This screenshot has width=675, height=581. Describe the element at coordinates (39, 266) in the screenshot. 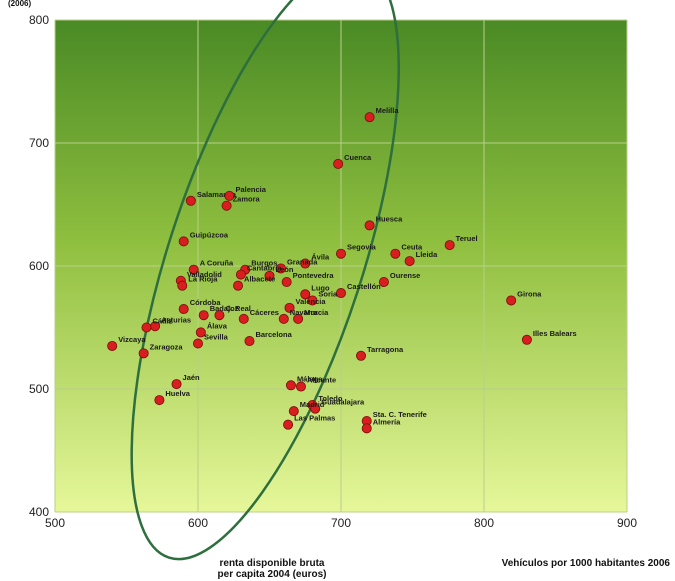

I see `y-tick-label: 600` at that location.